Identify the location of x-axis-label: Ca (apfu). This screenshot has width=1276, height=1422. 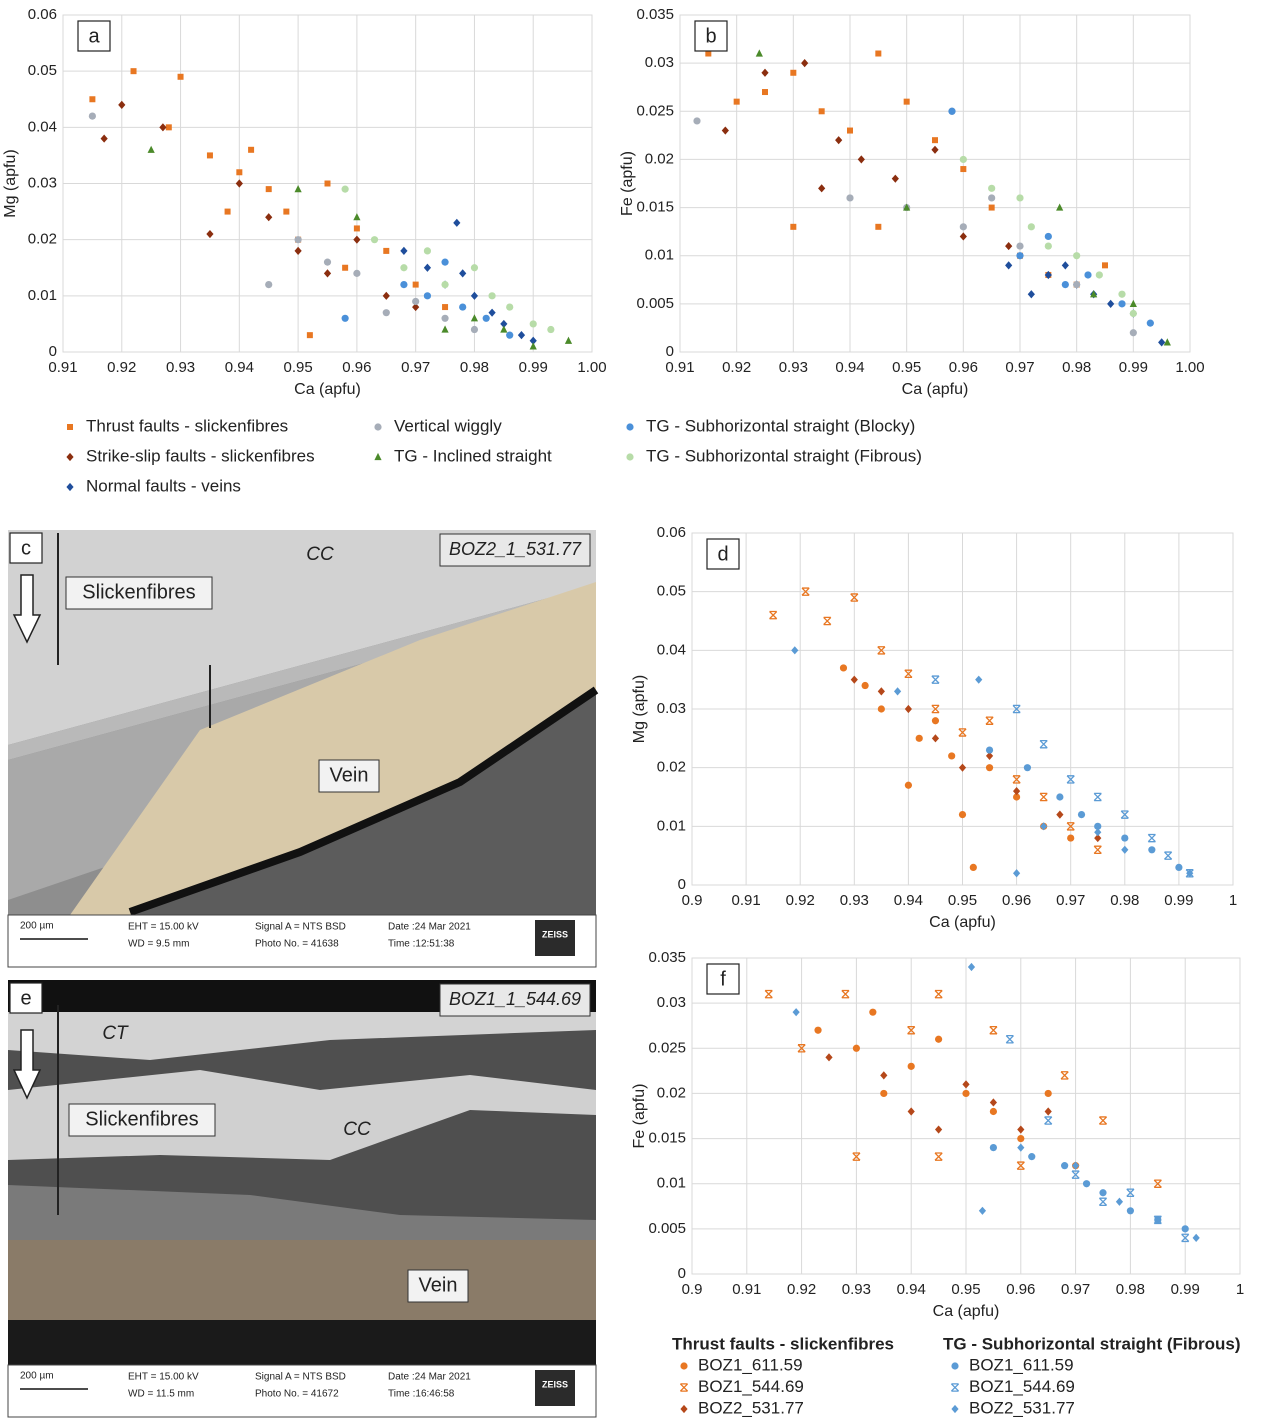
(327, 389).